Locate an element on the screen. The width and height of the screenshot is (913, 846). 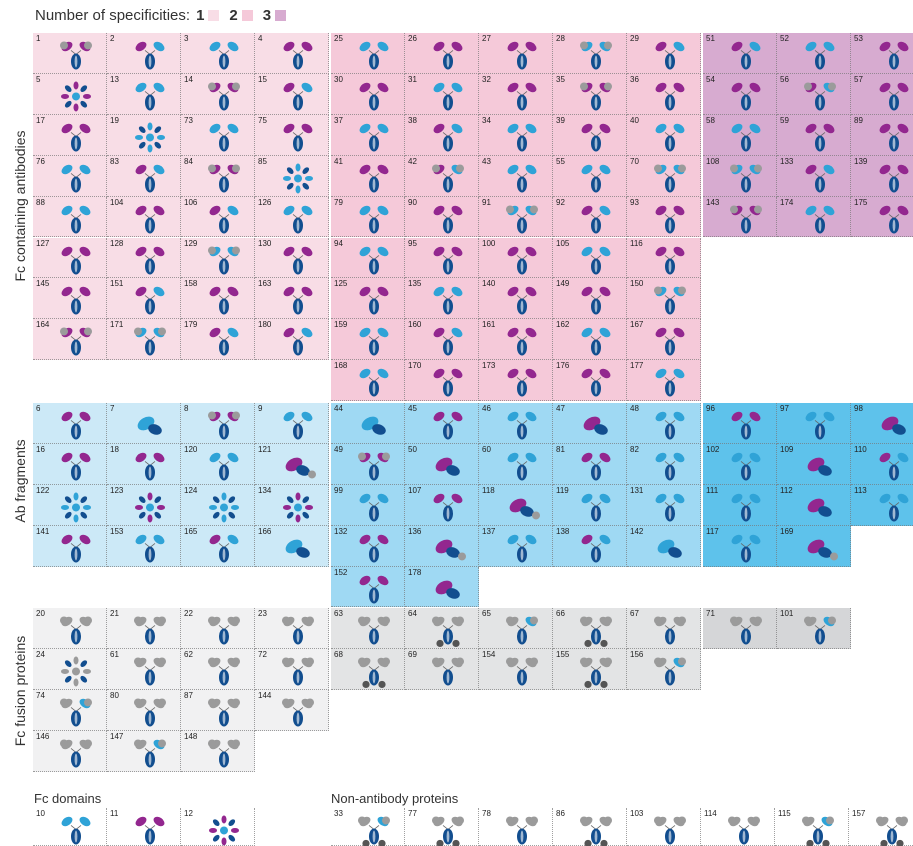
format-cell-54: 54 is located at coordinates (740, 94).